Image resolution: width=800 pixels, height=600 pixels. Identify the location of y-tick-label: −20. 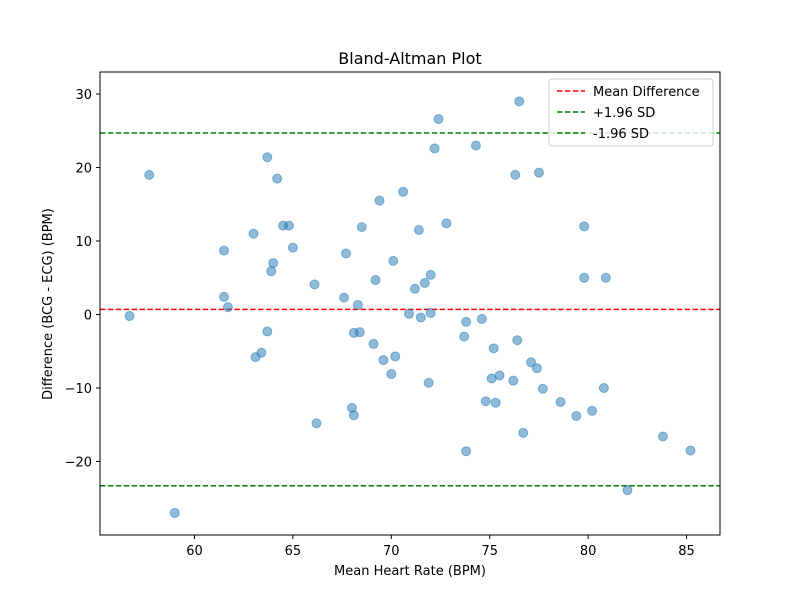
(78, 463).